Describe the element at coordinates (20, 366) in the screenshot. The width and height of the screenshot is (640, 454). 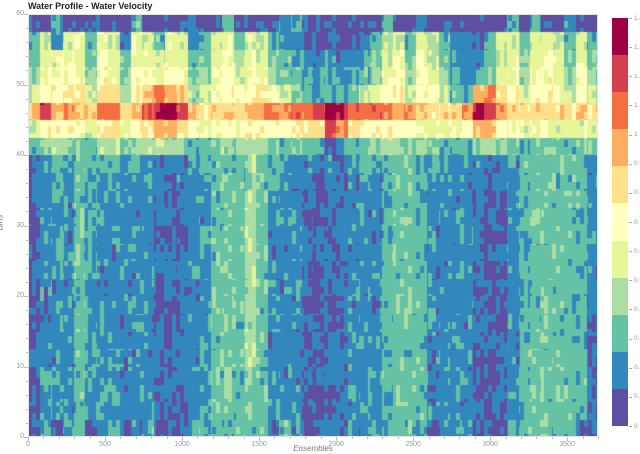
I see `y-tick-label: 10` at that location.